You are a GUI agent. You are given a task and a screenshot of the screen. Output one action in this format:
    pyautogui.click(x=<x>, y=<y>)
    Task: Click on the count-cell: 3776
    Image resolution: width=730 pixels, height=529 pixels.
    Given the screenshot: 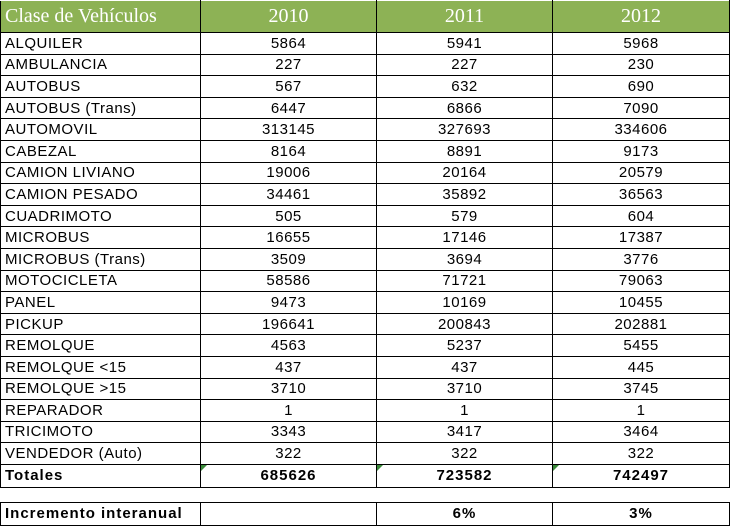 What is the action you would take?
    pyautogui.click(x=641, y=259)
    